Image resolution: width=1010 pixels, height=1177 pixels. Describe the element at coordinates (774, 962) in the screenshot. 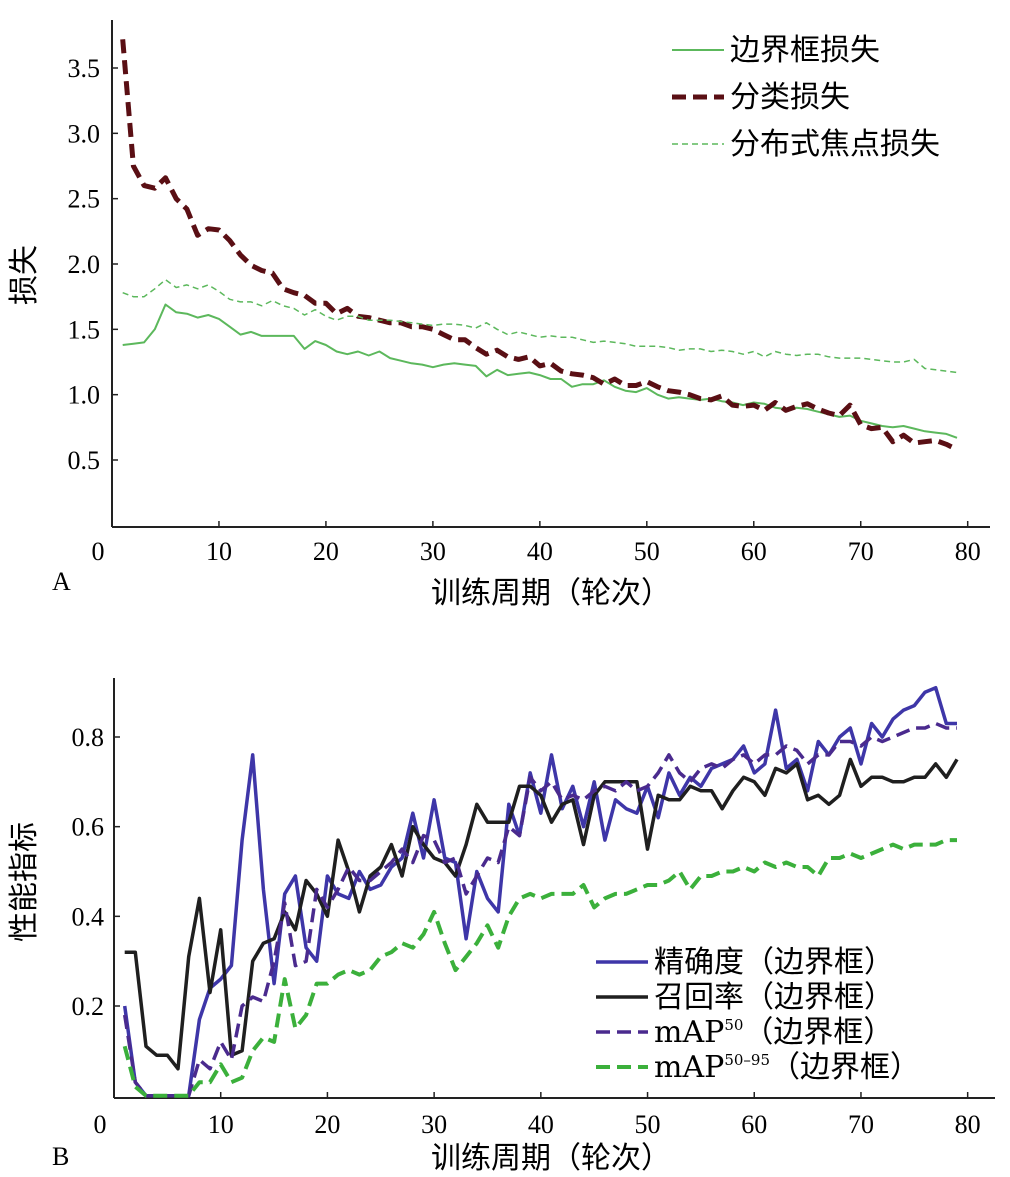

I see `legend-label: 精确度（边界框）` at that location.